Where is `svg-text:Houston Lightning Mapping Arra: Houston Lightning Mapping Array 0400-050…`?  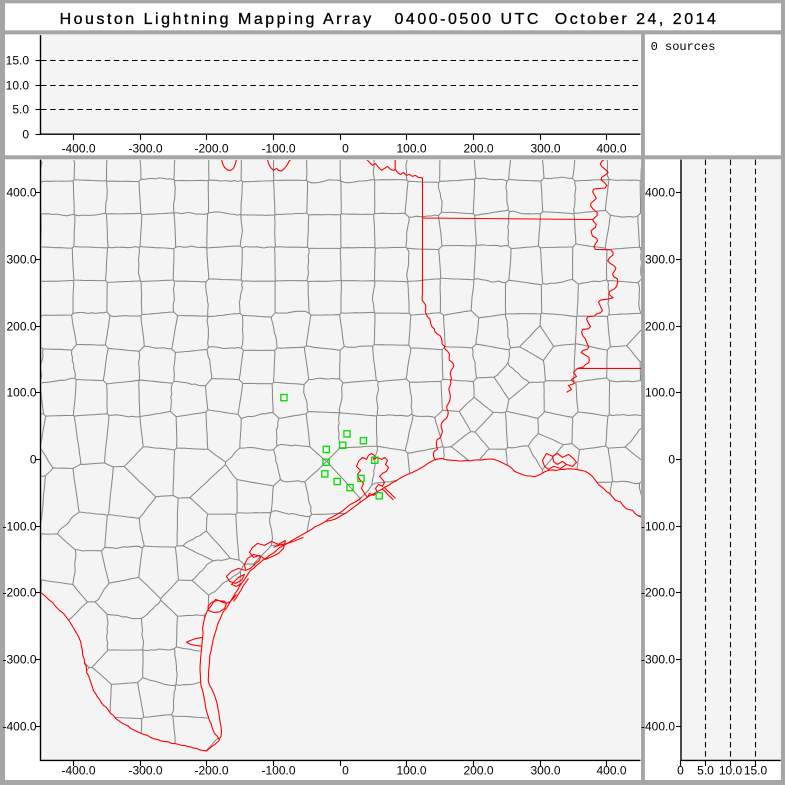 svg-text:Houston Lightning Mapping Arra: Houston Lightning Mapping Array 0400-050… is located at coordinates (389, 19).